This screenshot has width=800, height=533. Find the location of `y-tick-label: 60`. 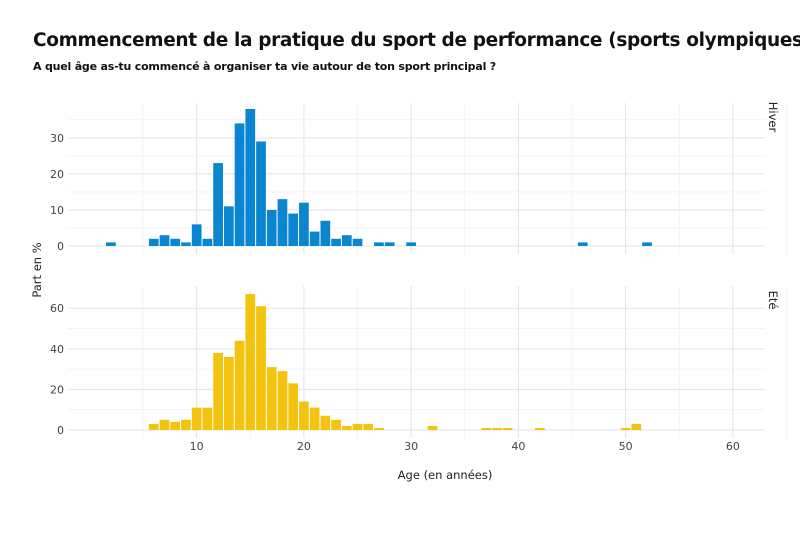

y-tick-label: 60 is located at coordinates (57, 308).